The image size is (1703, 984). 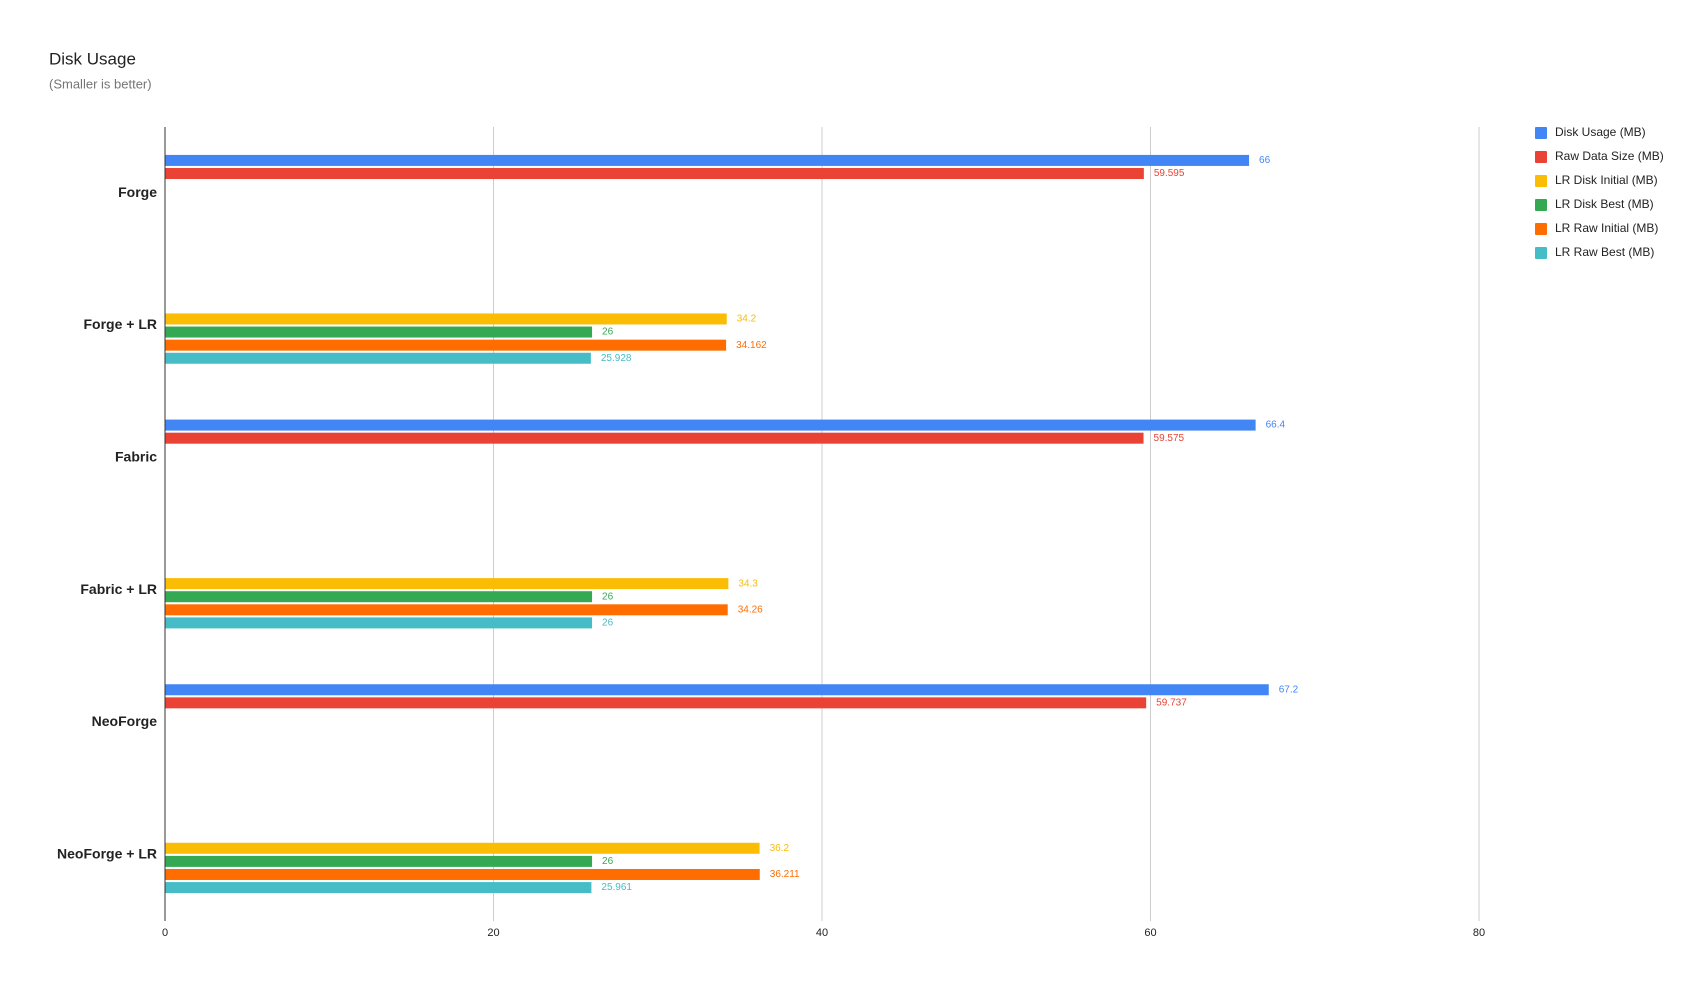 I want to click on legend-label: LR Disk Best (MB), so click(x=1604, y=204).